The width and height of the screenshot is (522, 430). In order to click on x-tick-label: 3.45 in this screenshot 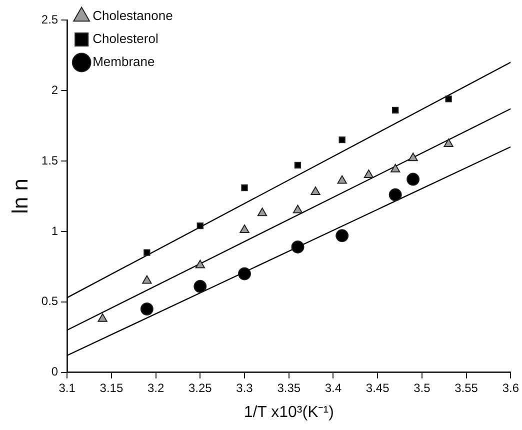, I will do `click(378, 387)`.